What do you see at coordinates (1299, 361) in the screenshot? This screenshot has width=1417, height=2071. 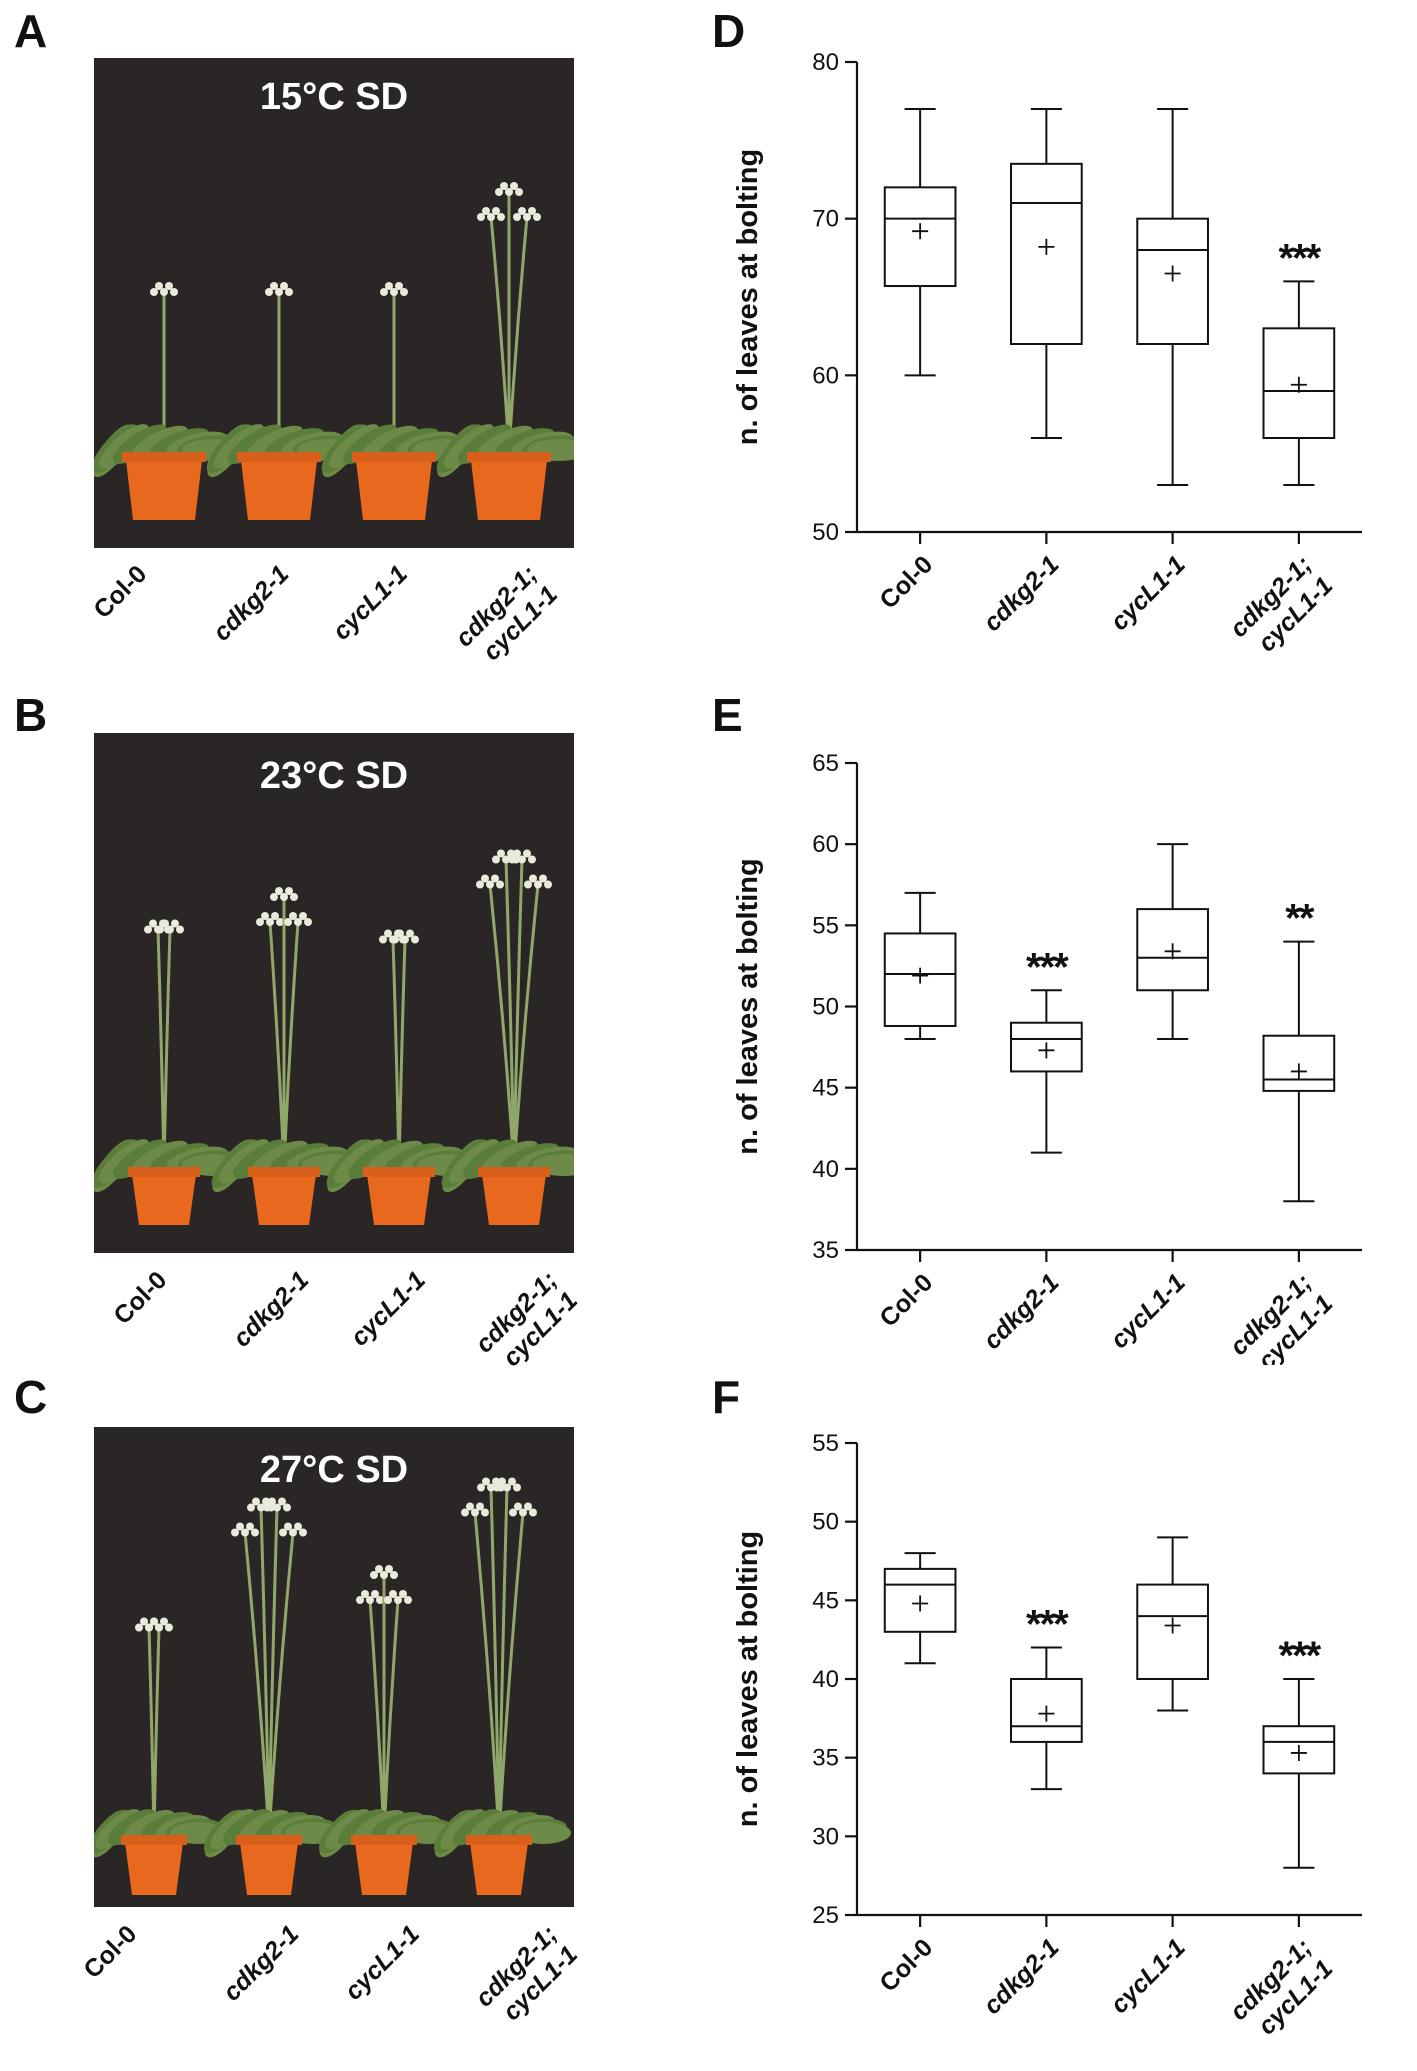 I see `box-3: ***` at bounding box center [1299, 361].